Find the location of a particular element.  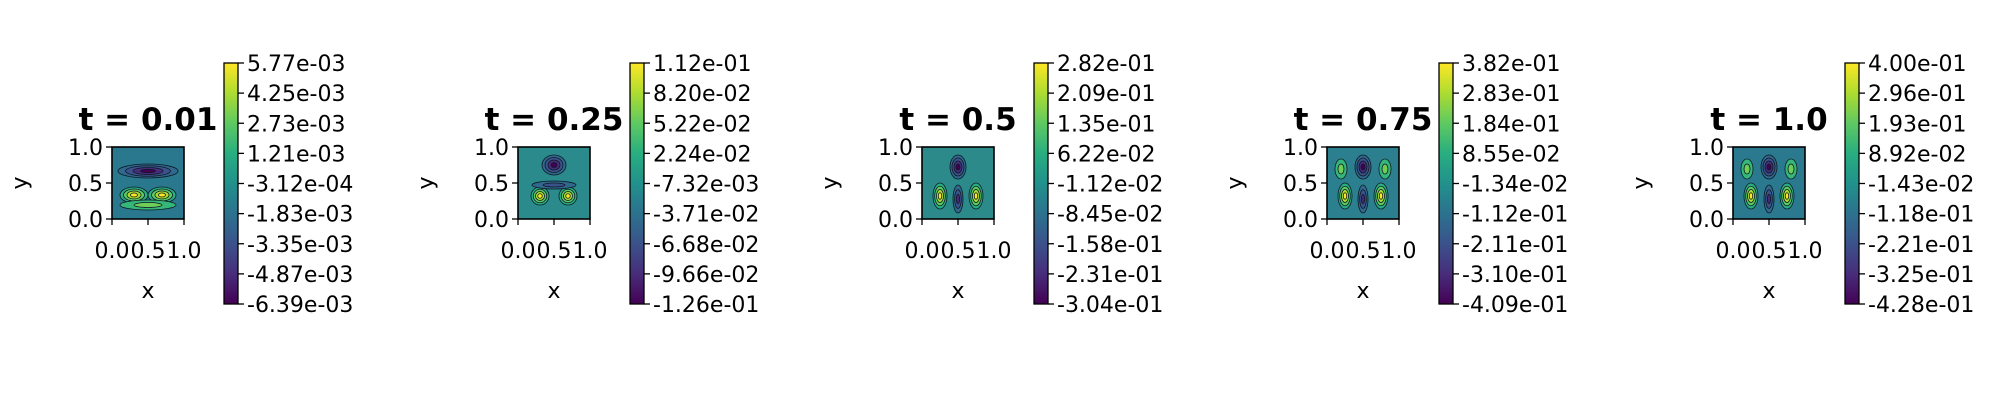

mid-band-level is located at coordinates (554, 185).